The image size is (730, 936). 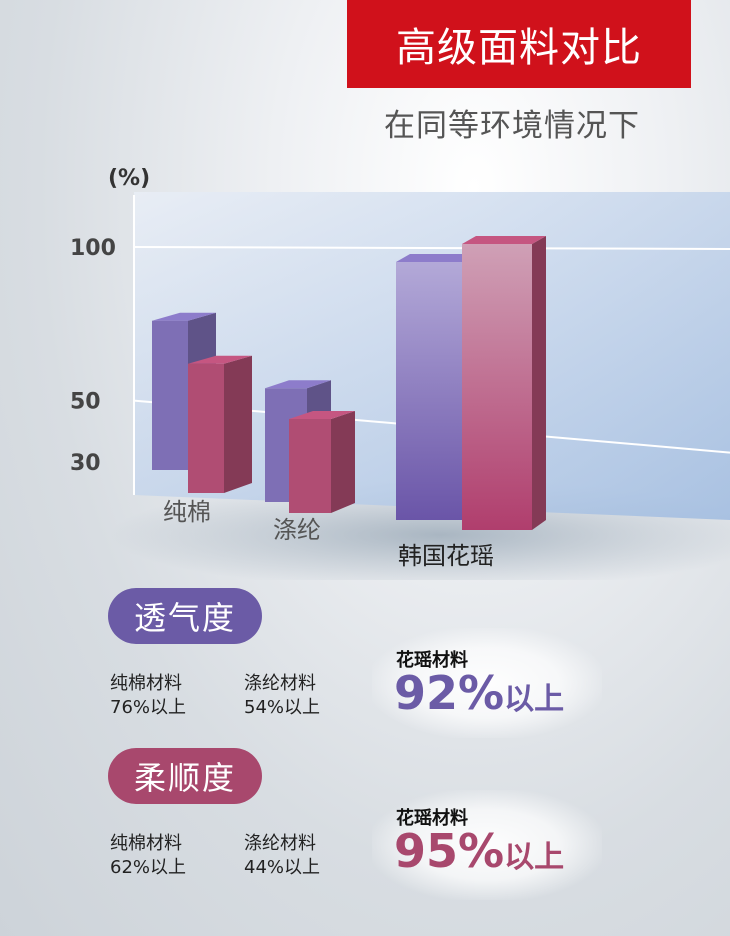 I want to click on breathability-cotton-value: 76%以上, so click(x=148, y=707).